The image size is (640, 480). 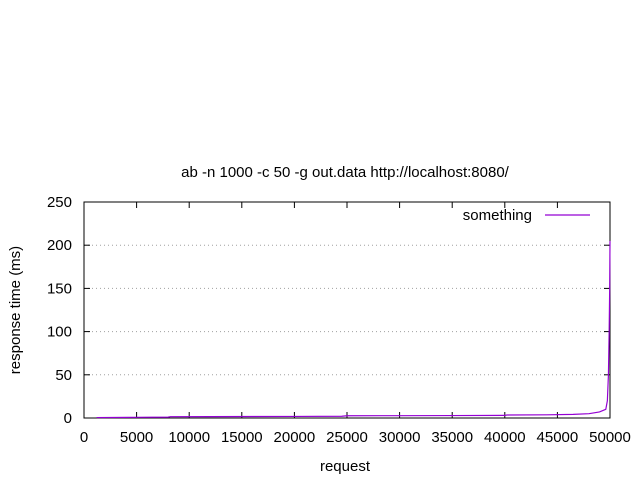 What do you see at coordinates (505, 437) in the screenshot?
I see `x-tick-label: 40000` at bounding box center [505, 437].